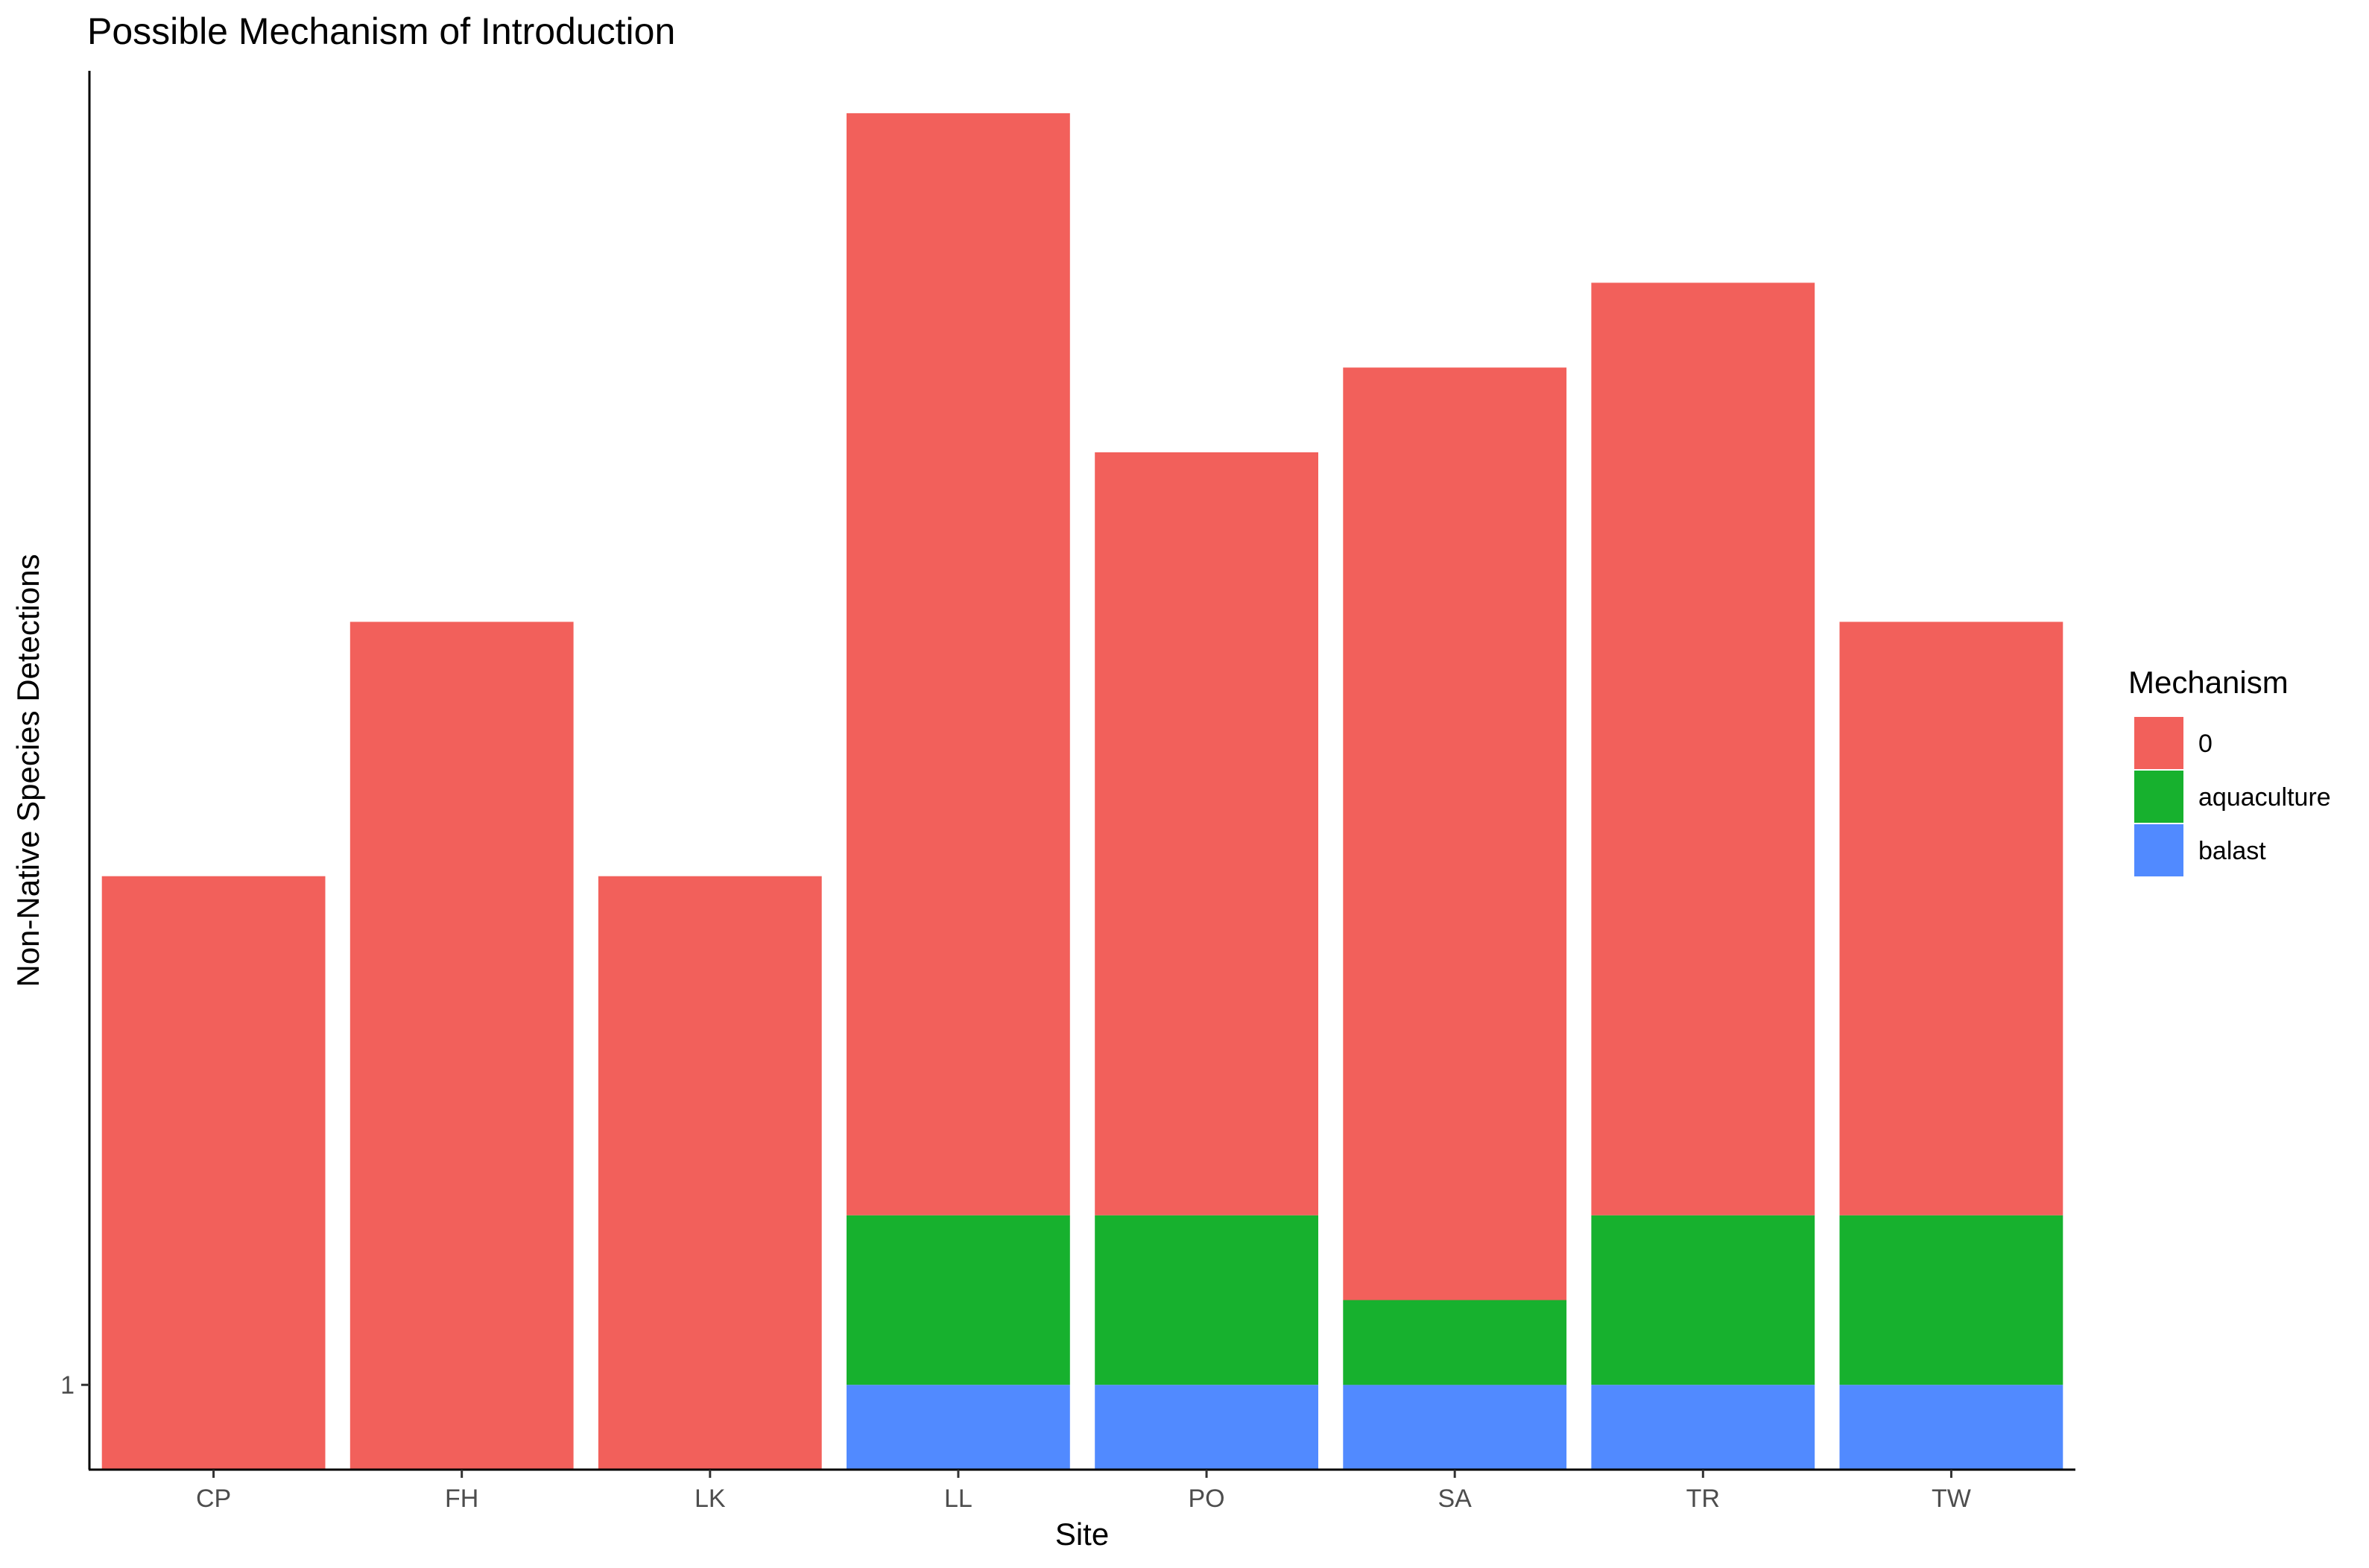  What do you see at coordinates (2229, 770) in the screenshot?
I see `legend: Mechanism 0 aquaculture balast` at bounding box center [2229, 770].